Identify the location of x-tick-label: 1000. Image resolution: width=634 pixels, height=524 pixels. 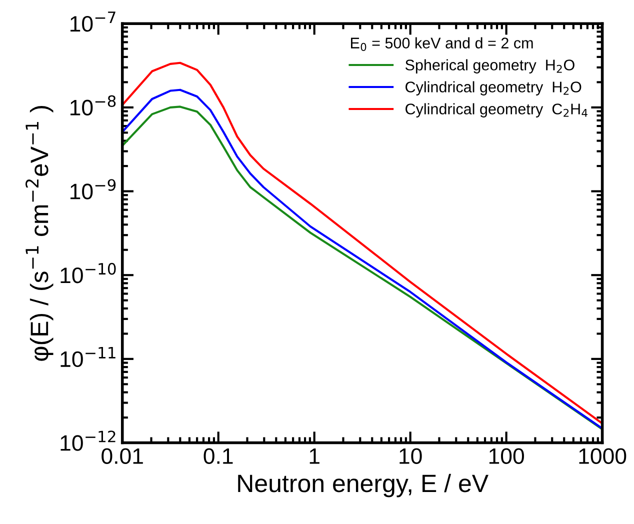
(602, 456).